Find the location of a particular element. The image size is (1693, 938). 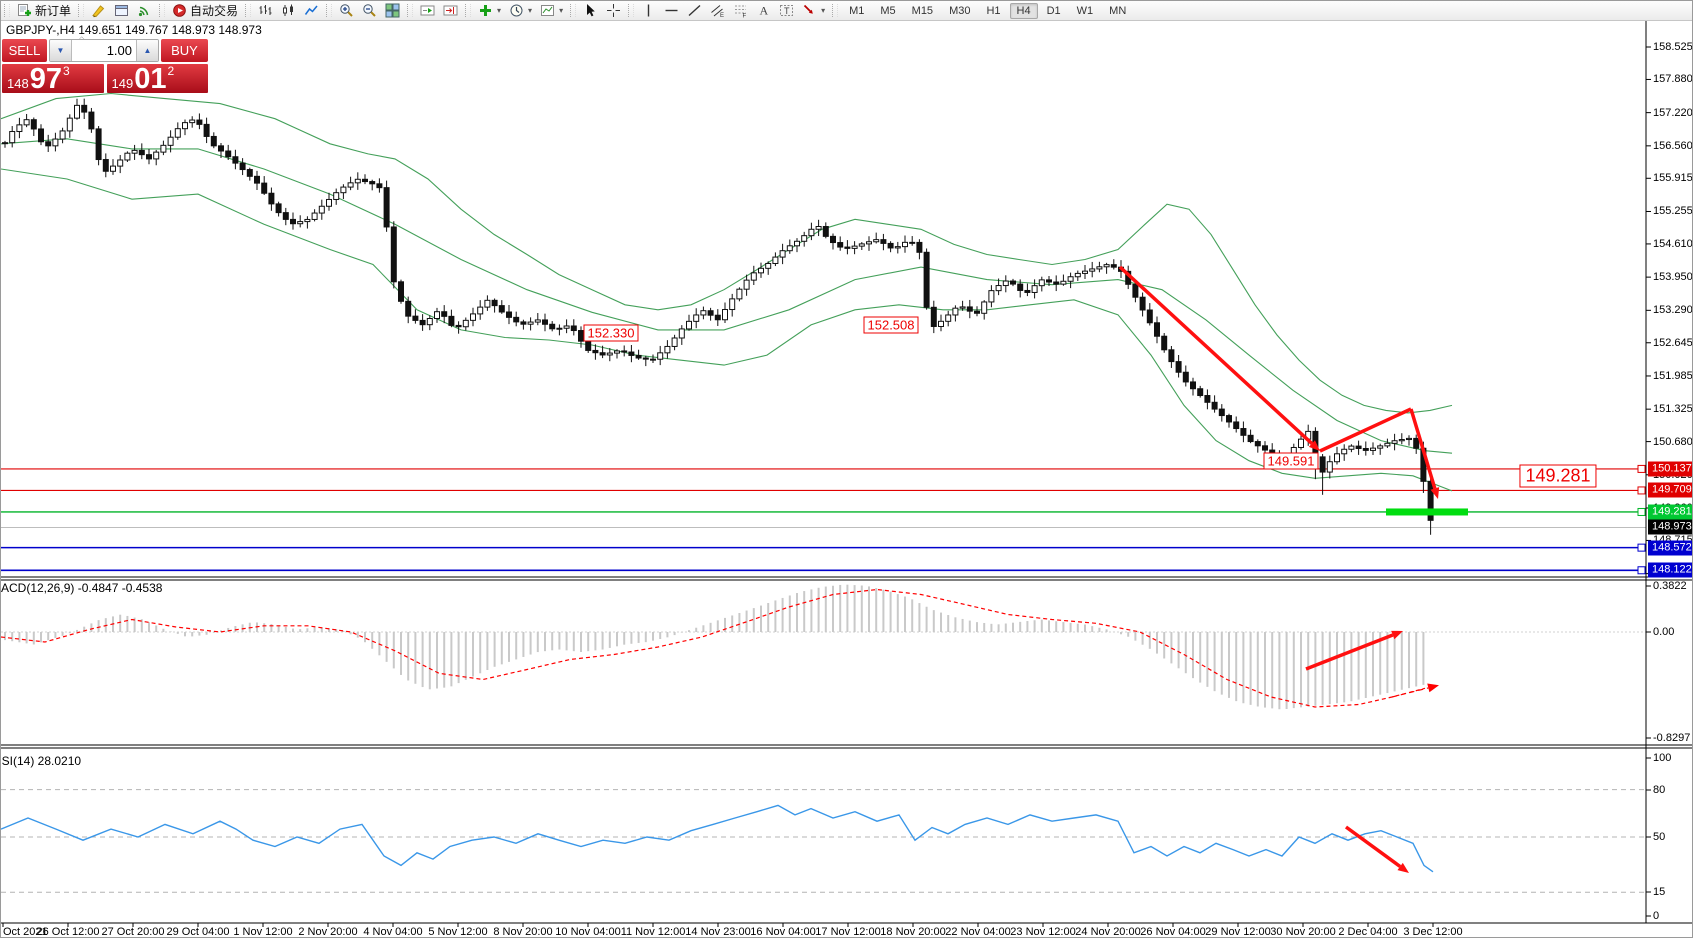

rsi-annotation-arrow is located at coordinates (1376, 849).